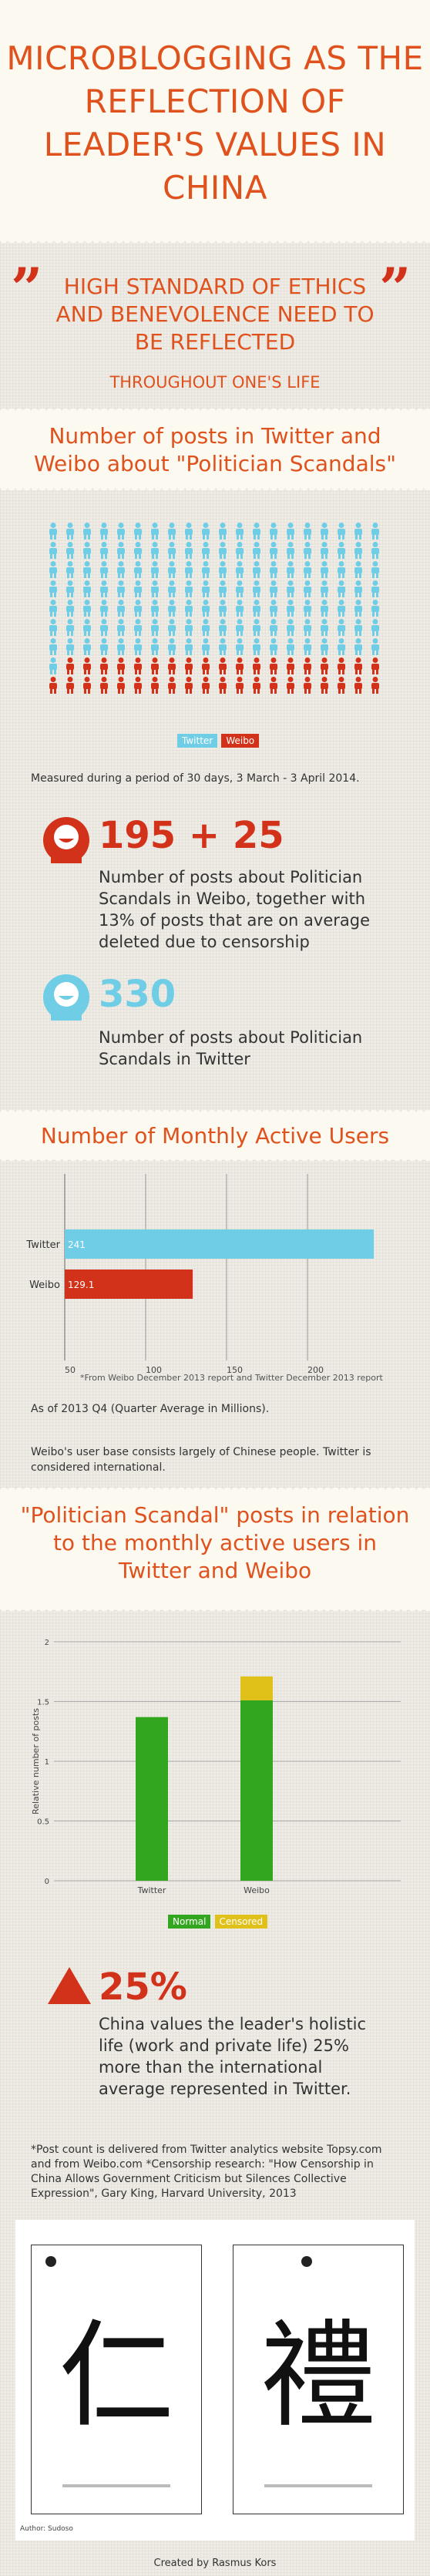 This screenshot has height=2576, width=430. What do you see at coordinates (191, 835) in the screenshot?
I see `weibo-stat-number: 195 + 25` at bounding box center [191, 835].